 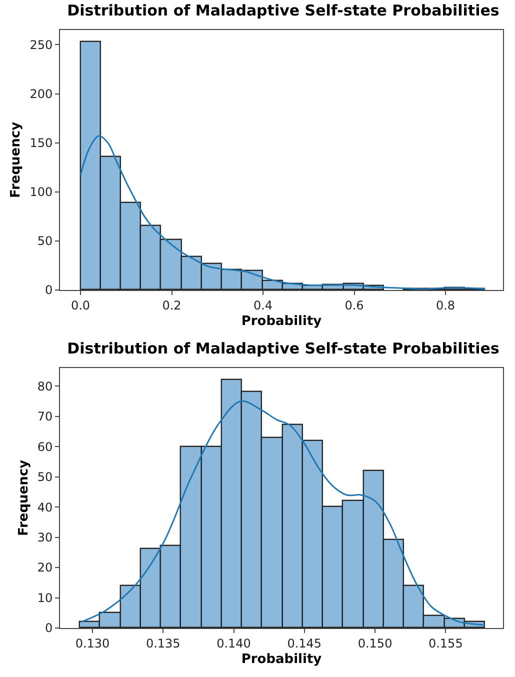 What do you see at coordinates (45, 597) in the screenshot?
I see `y-tick-label: 10` at bounding box center [45, 597].